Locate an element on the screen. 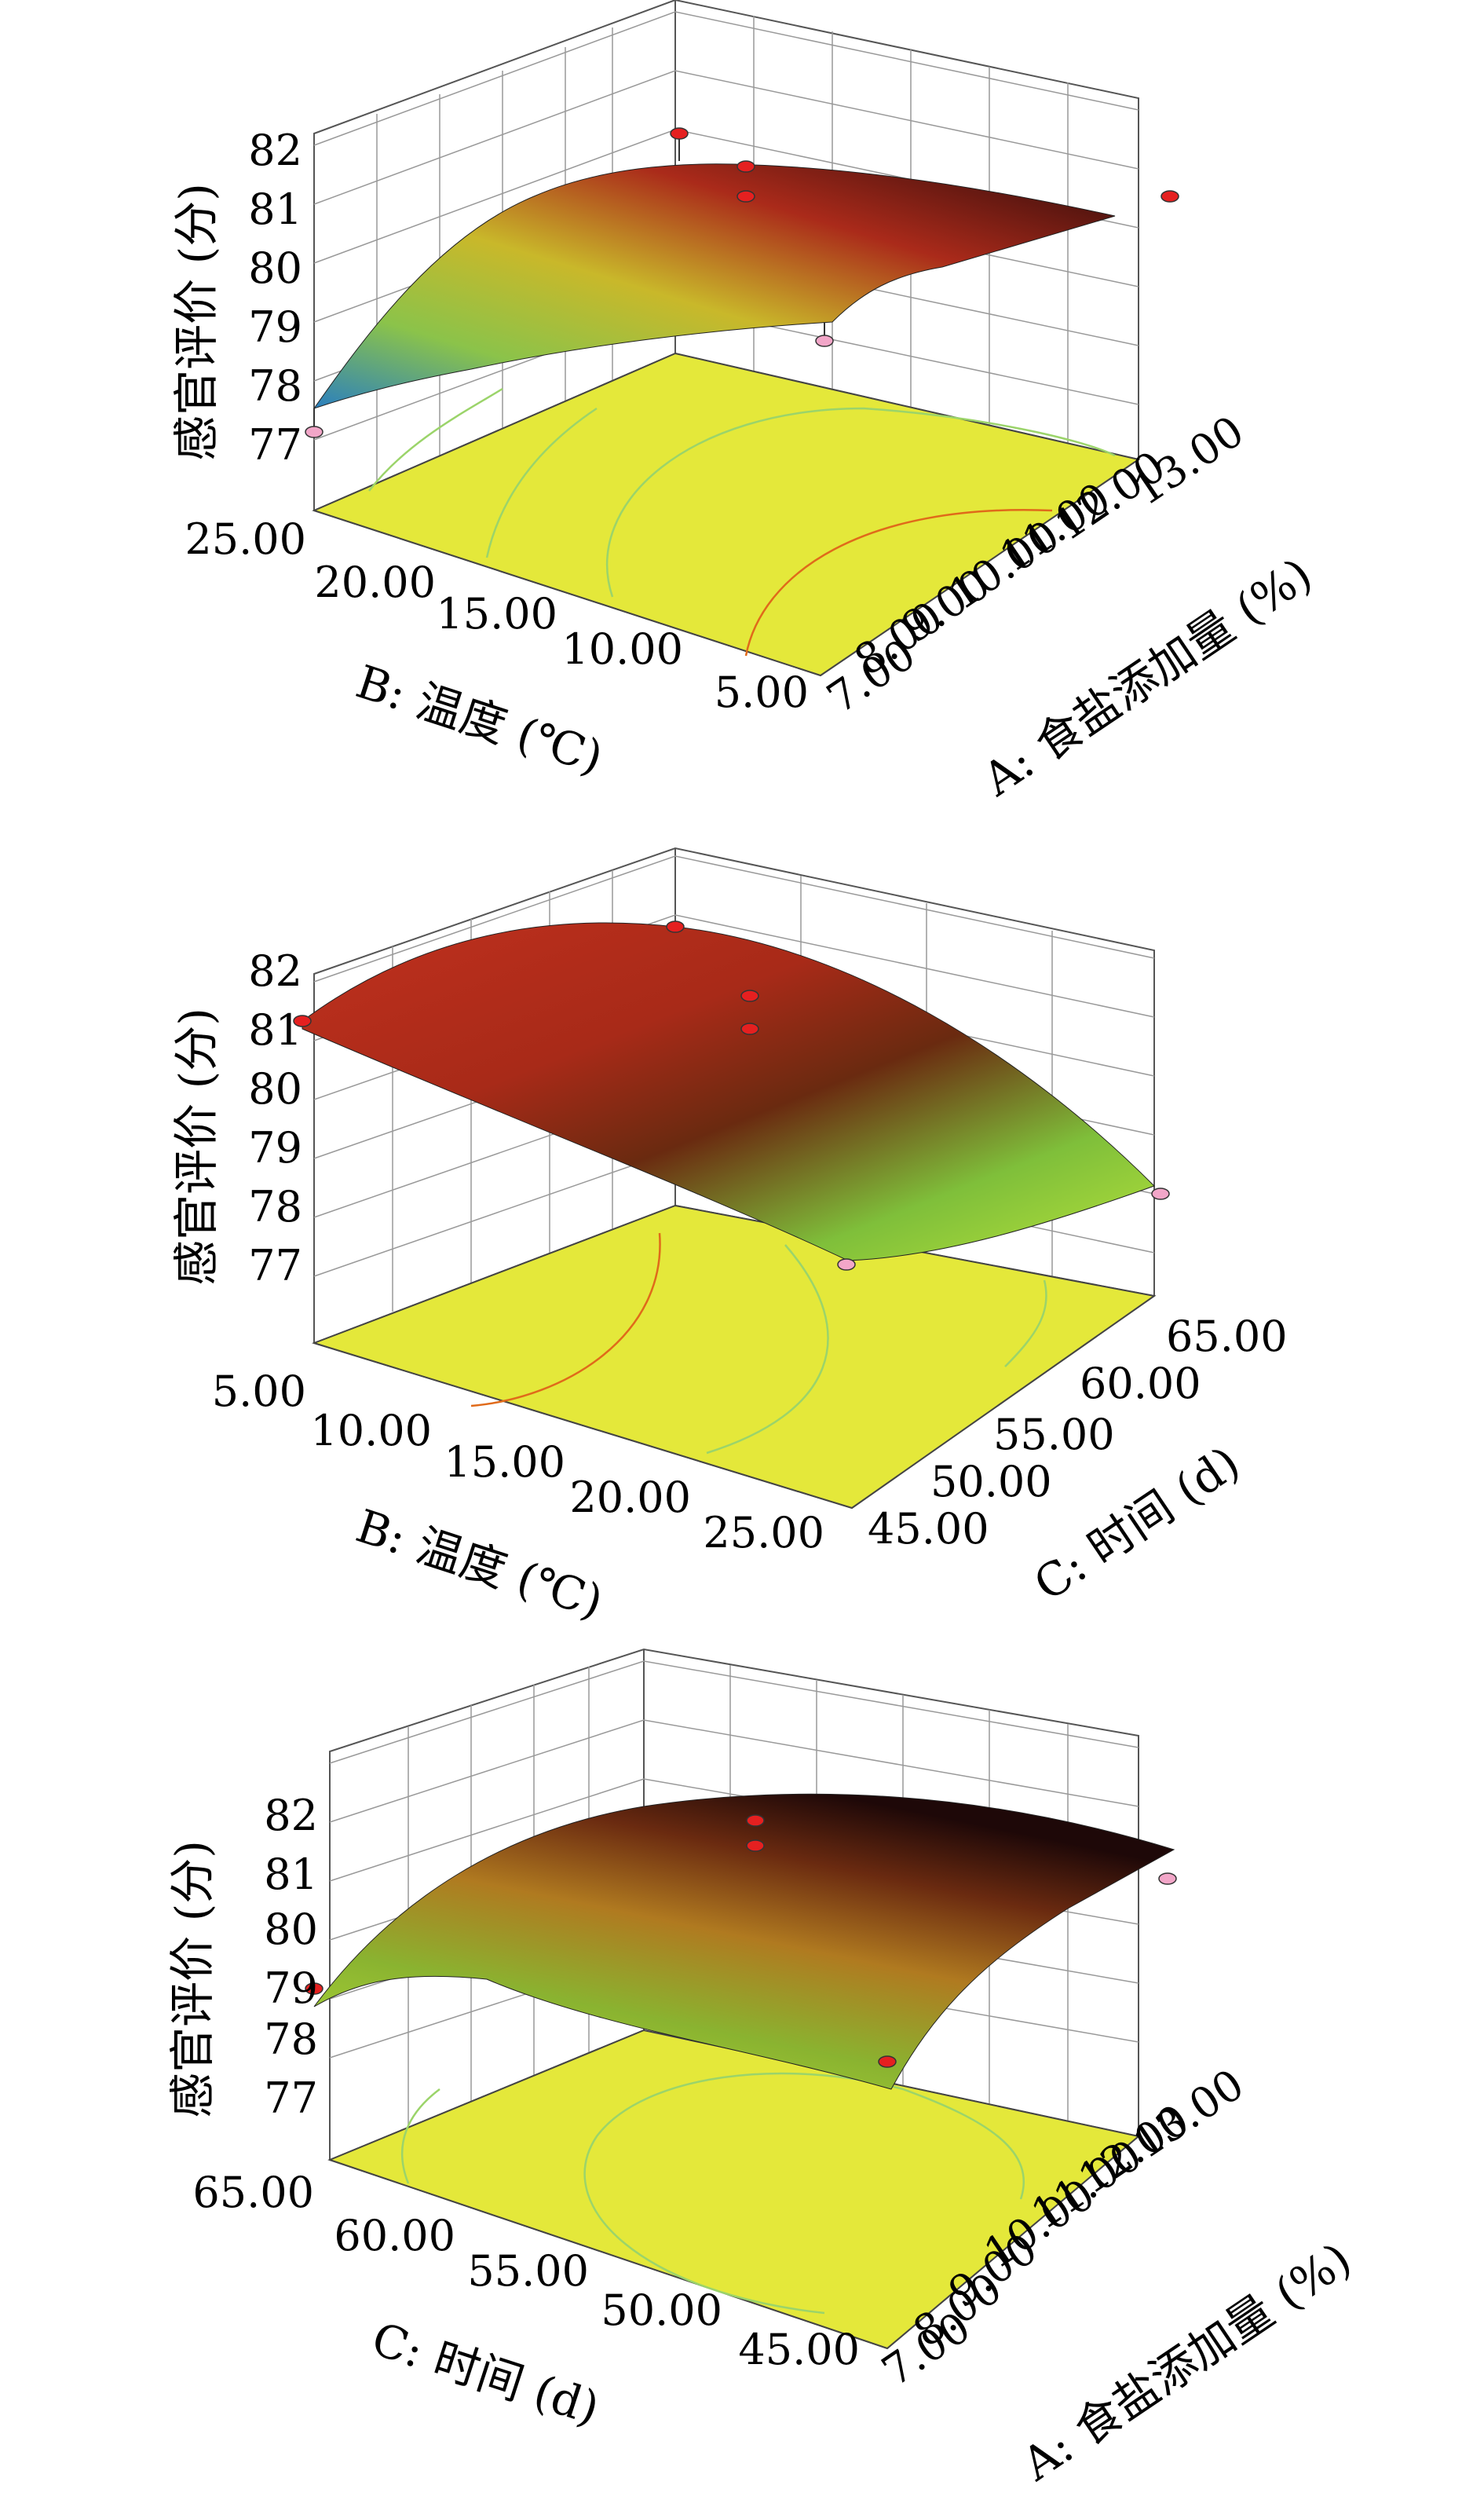  p2-z-79: 79 is located at coordinates (275, 1148).